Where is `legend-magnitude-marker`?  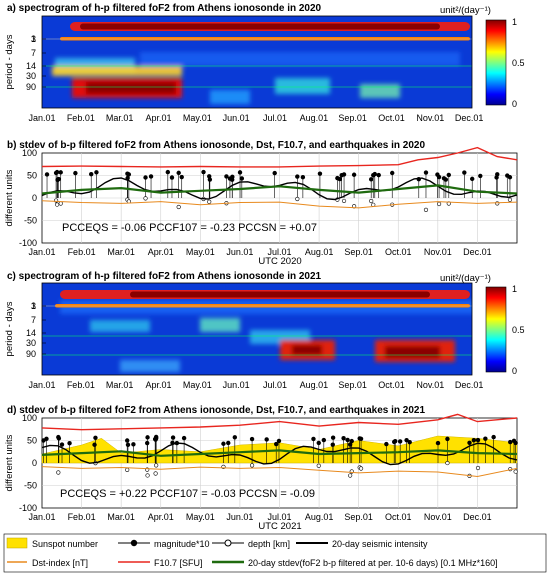 legend-magnitude-marker is located at coordinates (134, 543).